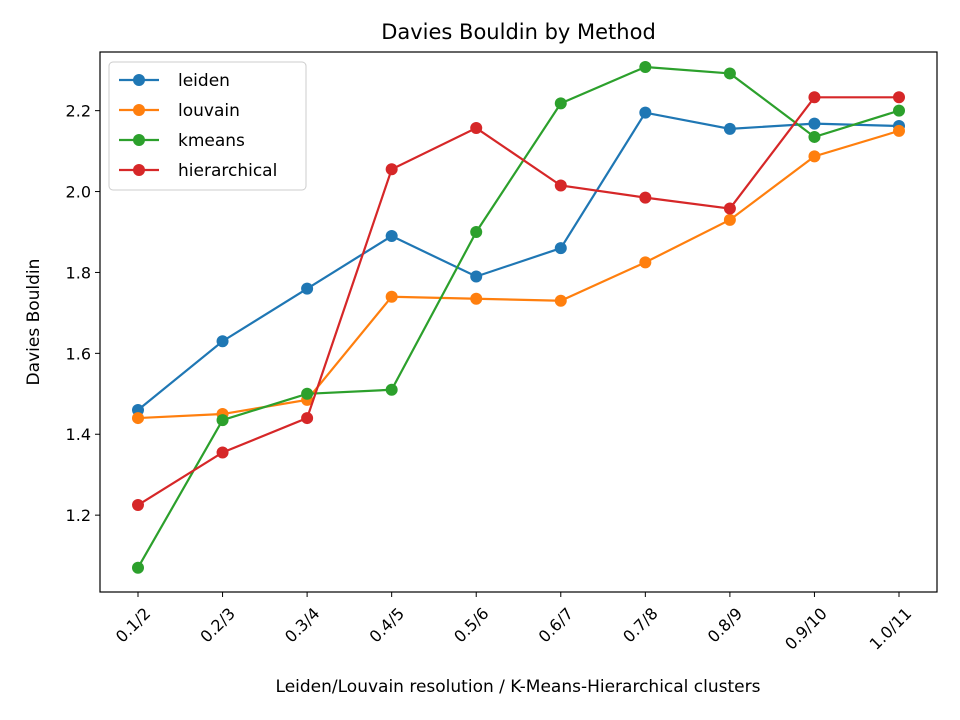 The height and width of the screenshot is (720, 960). Describe the element at coordinates (78, 434) in the screenshot. I see `y-tick-label: 1.4` at that location.